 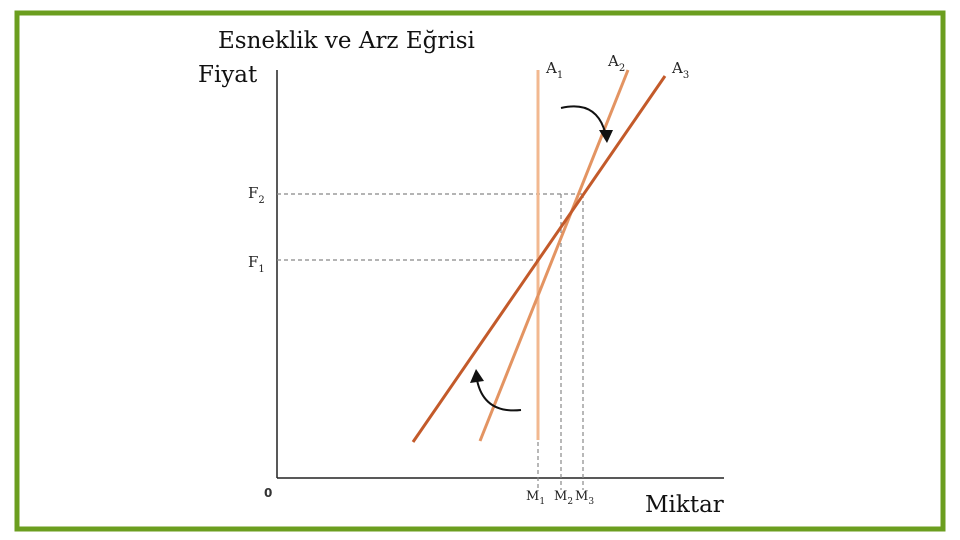 What do you see at coordinates (554, 255) in the screenshot?
I see `curve-a2` at bounding box center [554, 255].